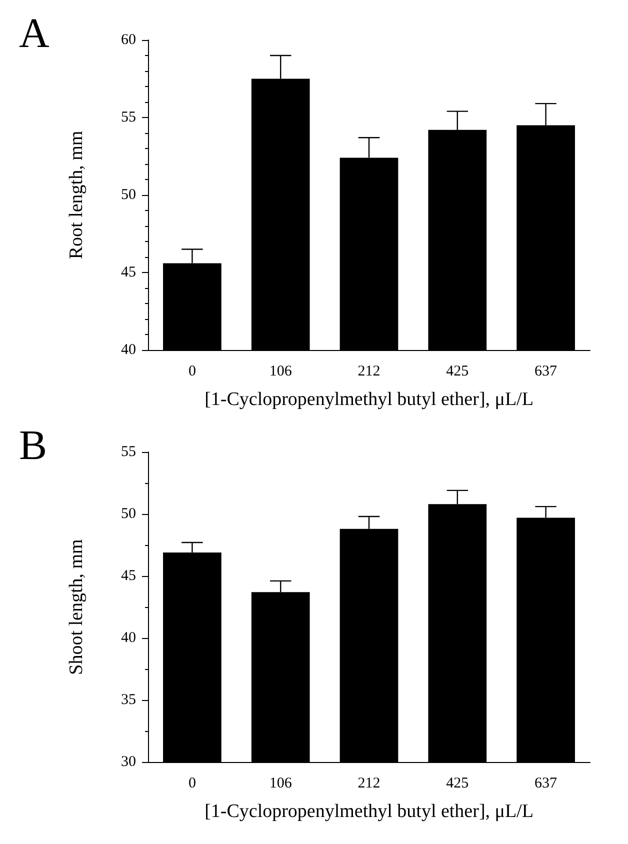 The width and height of the screenshot is (628, 844). What do you see at coordinates (34, 34) in the screenshot?
I see `chart-title: A` at bounding box center [34, 34].